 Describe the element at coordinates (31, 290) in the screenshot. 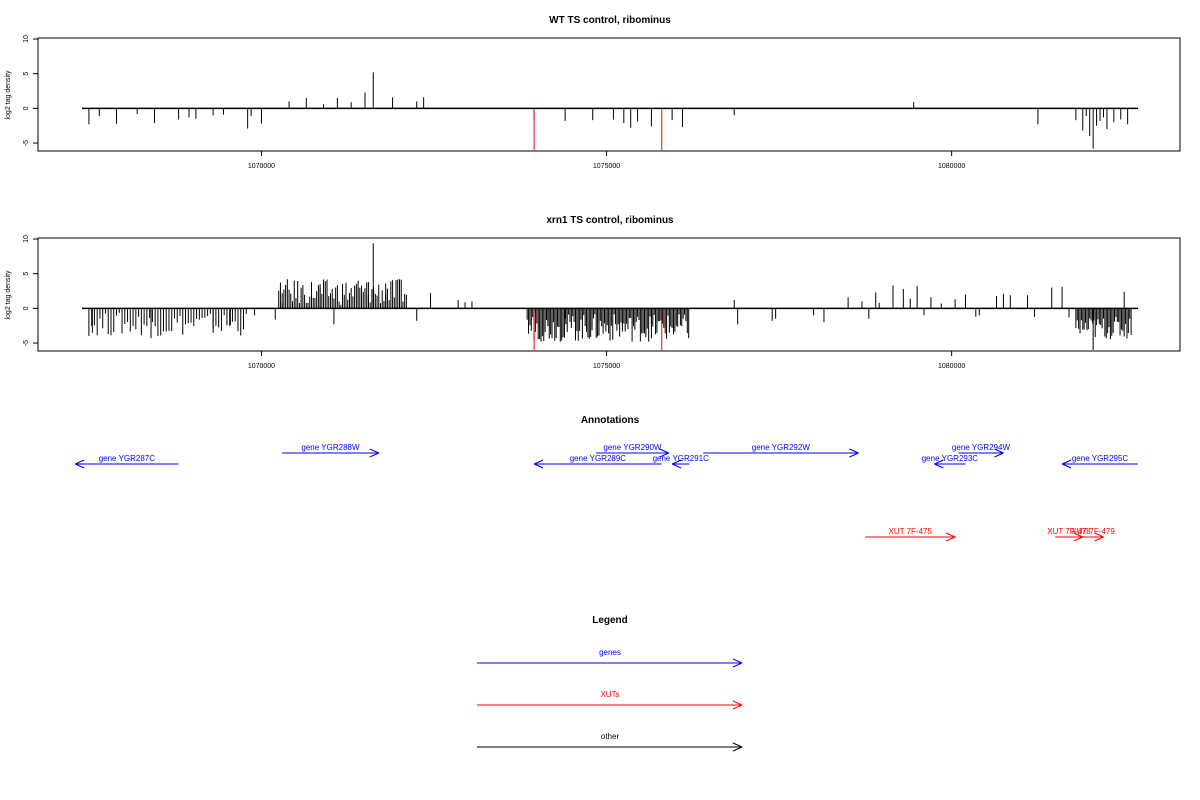

I see `xrn1-y-axis: 10 5 0 -5` at that location.